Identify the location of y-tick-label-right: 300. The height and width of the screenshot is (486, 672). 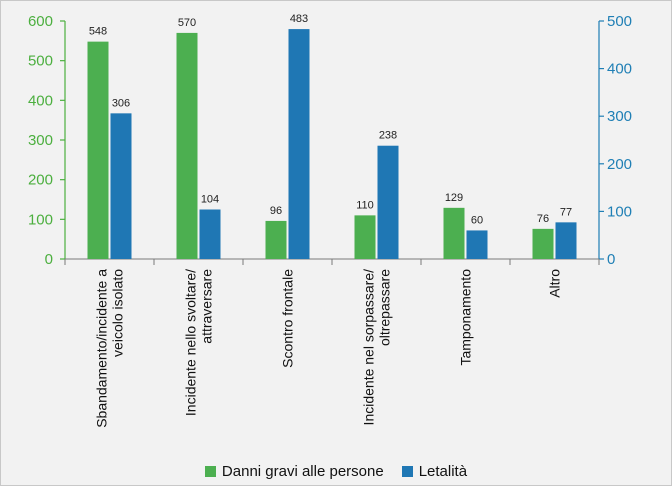
(619, 116).